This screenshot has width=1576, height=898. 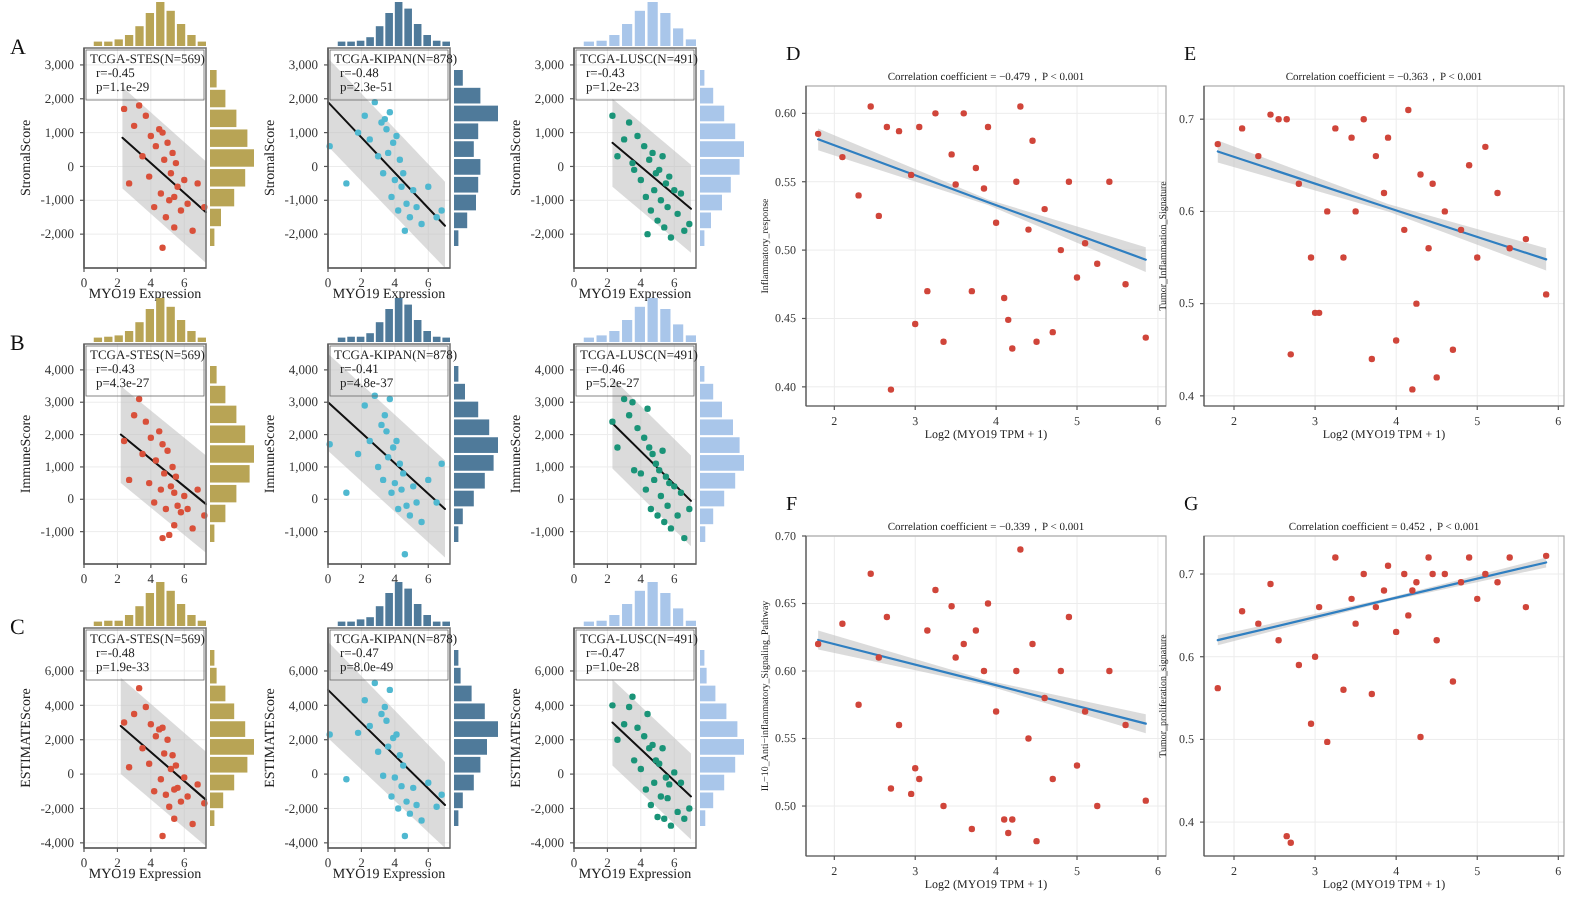 What do you see at coordinates (792, 505) in the screenshot?
I see `chart-title: F` at bounding box center [792, 505].